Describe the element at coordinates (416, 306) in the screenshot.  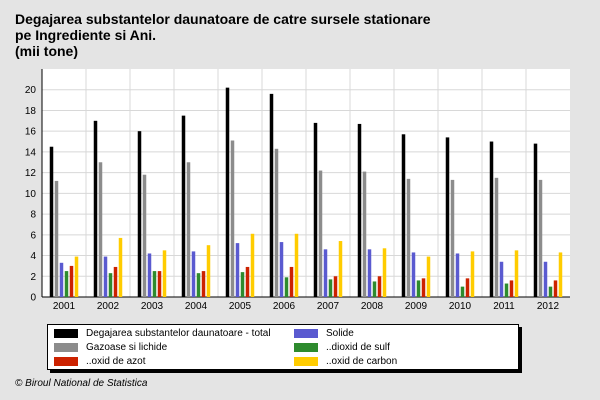
I see `x-tick-label: 2009` at that location.